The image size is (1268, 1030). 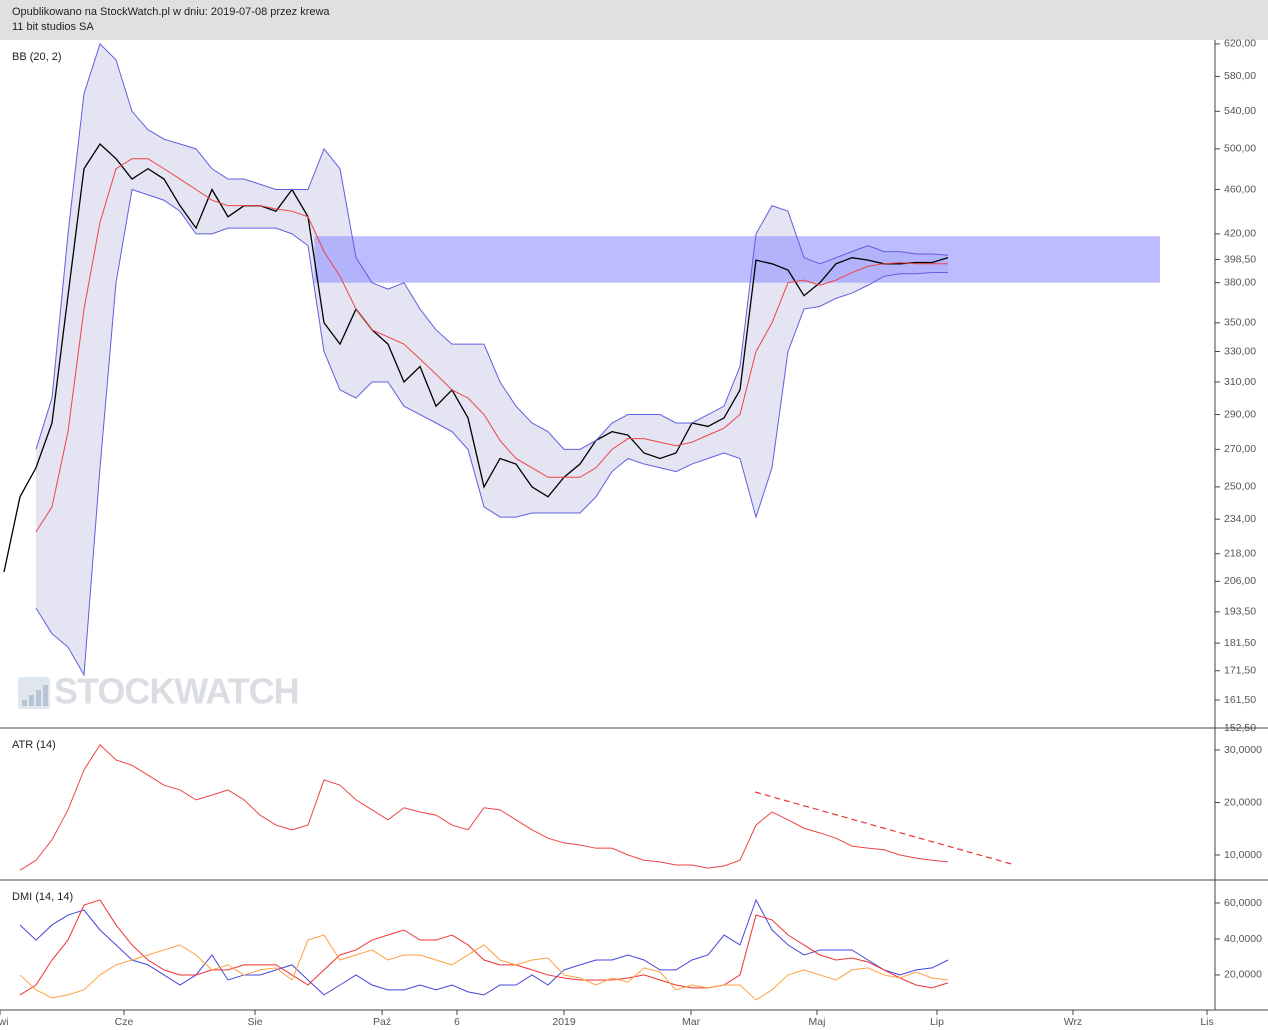 I want to click on resistance-zone, so click(x=737, y=259).